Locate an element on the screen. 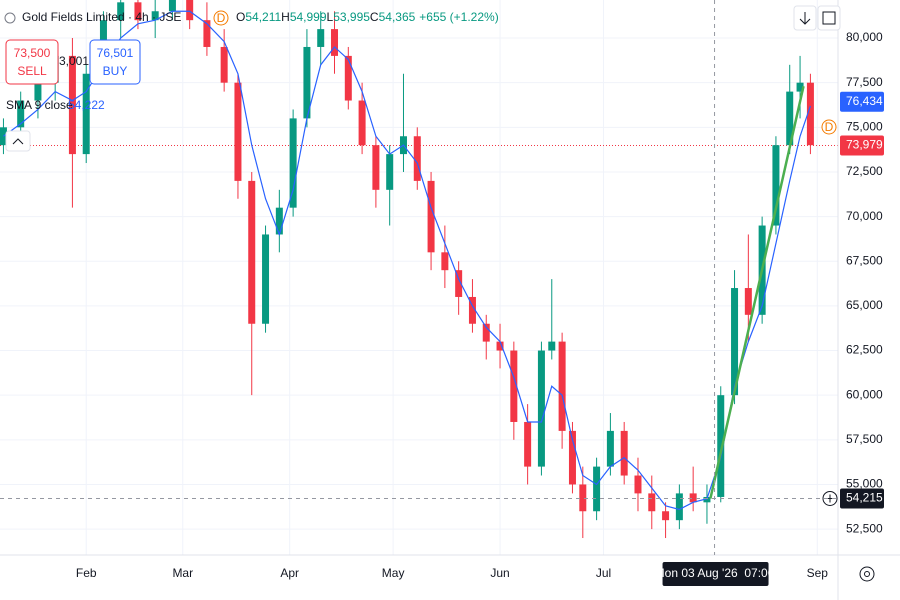 This screenshot has width=900, height=600. trend-line is located at coordinates (757, 292).